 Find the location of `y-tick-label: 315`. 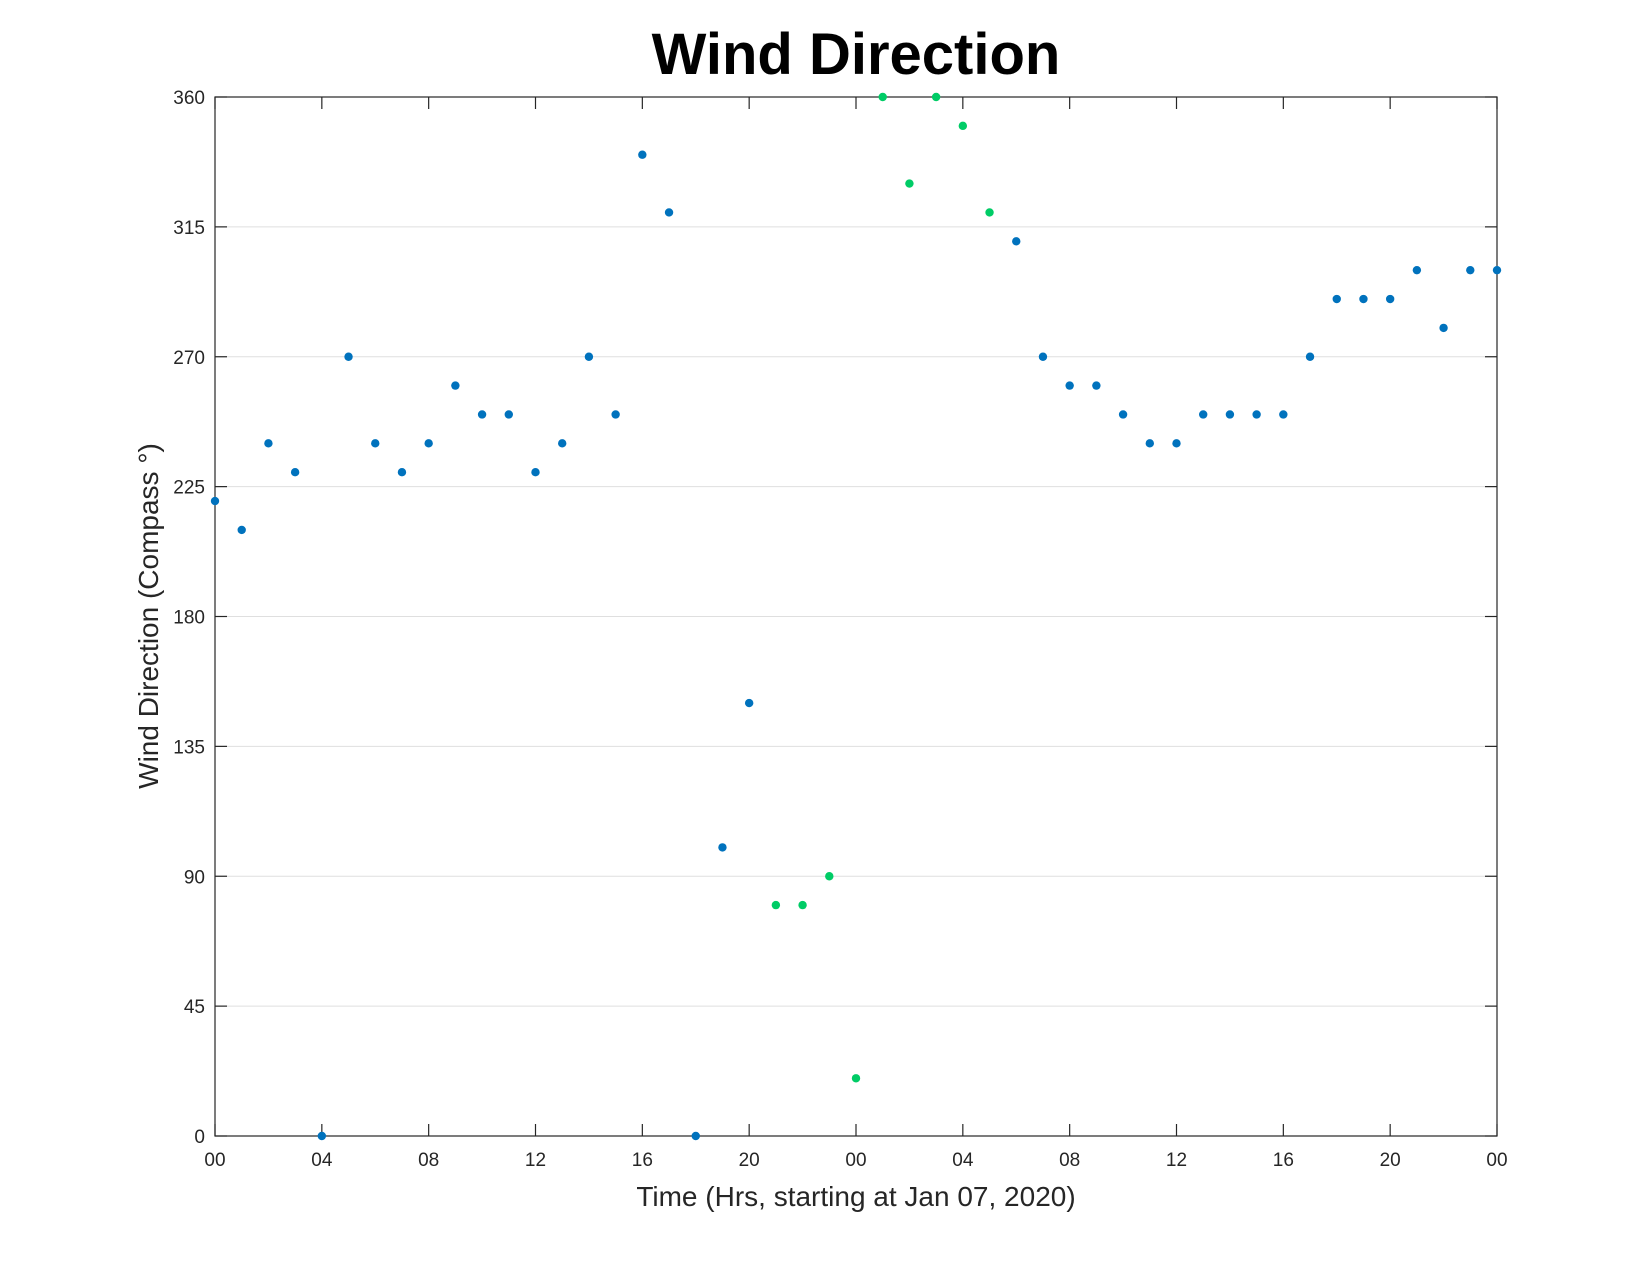

y-tick-label: 315 is located at coordinates (189, 228).